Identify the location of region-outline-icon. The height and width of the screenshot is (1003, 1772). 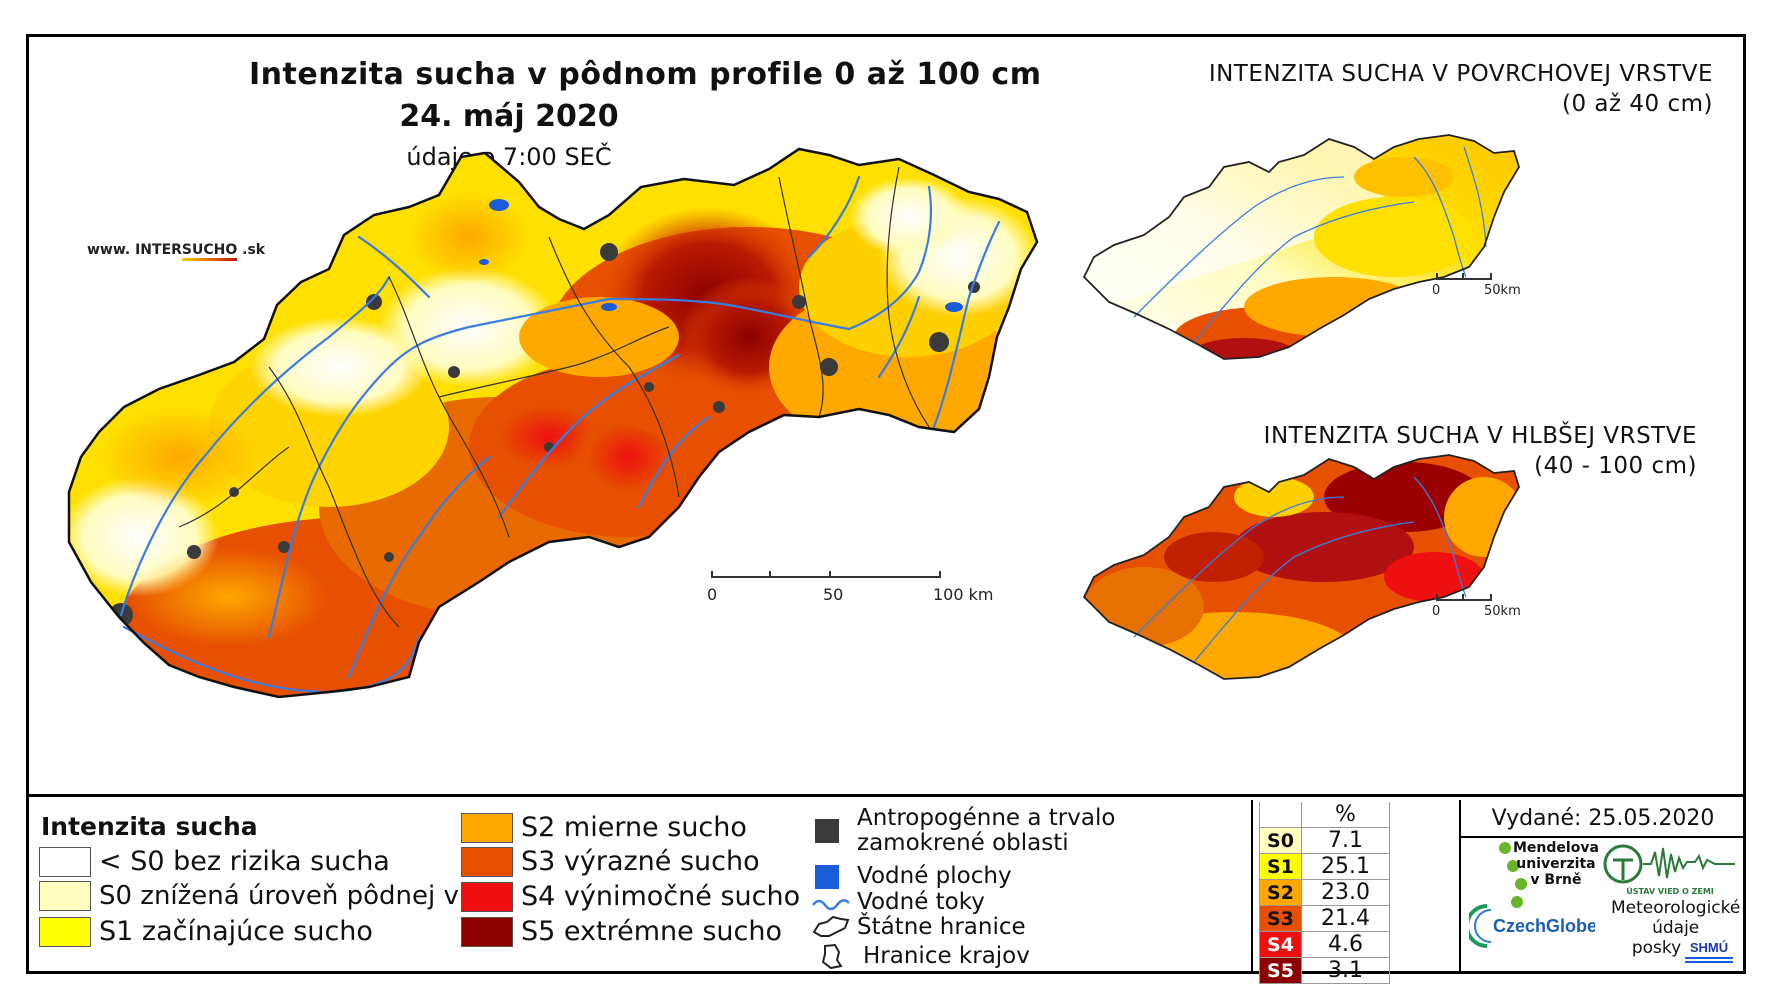
(832, 956).